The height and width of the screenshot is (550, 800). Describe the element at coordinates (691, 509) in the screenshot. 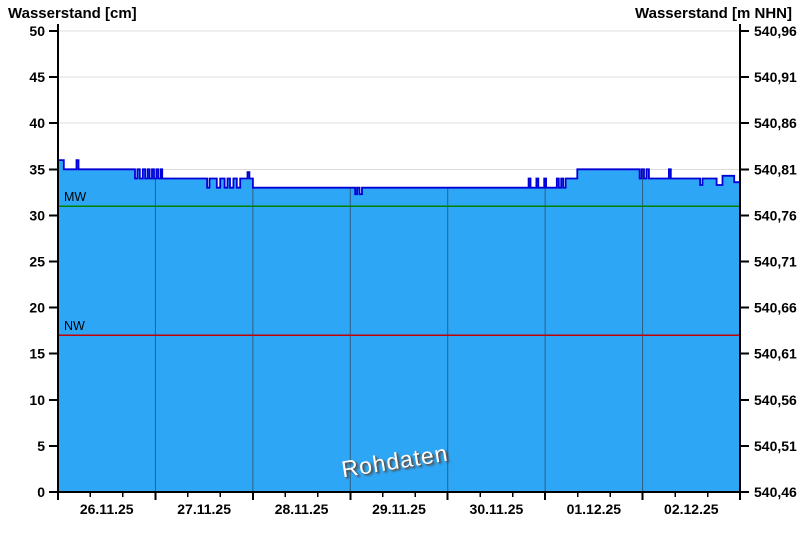

I see `date-label: 02.12.25` at that location.